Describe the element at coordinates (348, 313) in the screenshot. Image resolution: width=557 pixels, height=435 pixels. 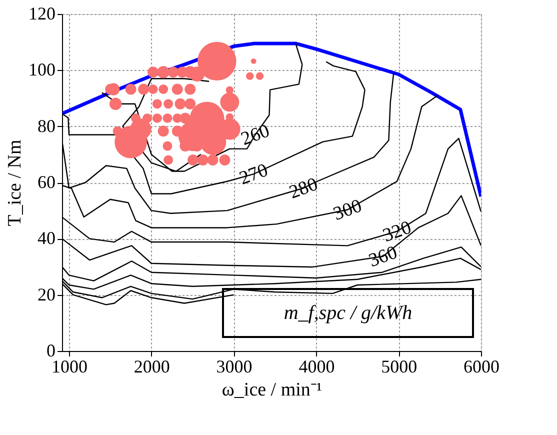
I see `annotation: m_f,spc / g/kWh` at that location.